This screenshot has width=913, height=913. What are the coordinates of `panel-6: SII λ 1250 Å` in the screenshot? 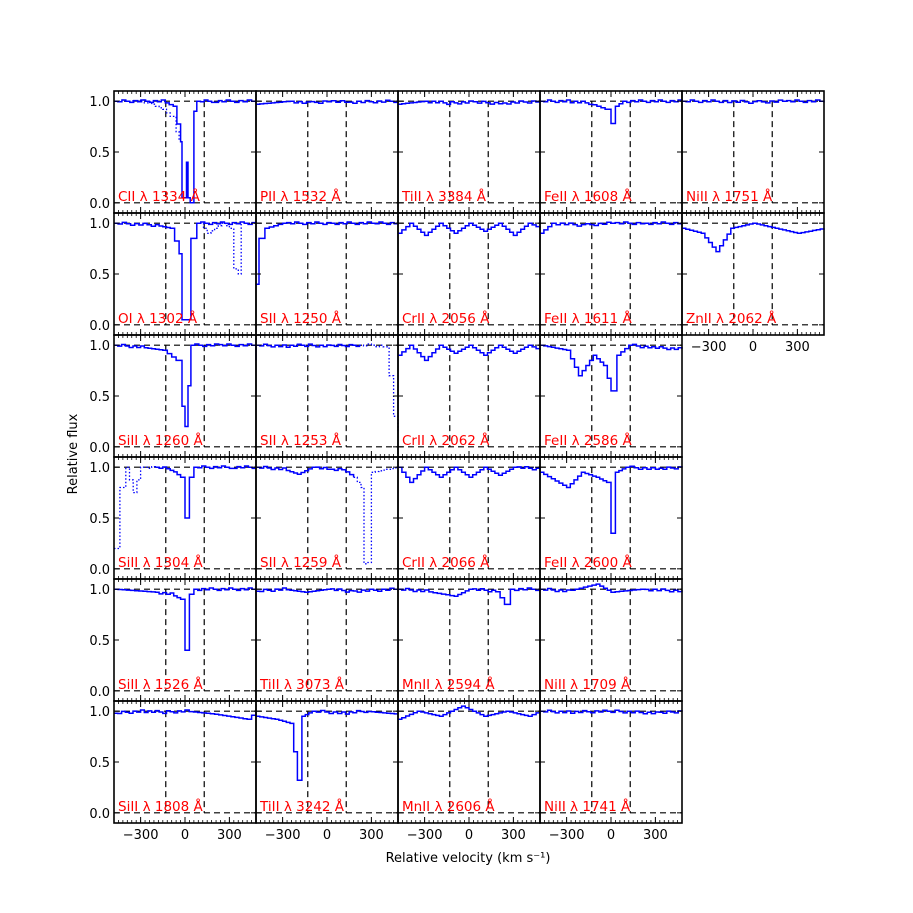 It's located at (327, 274).